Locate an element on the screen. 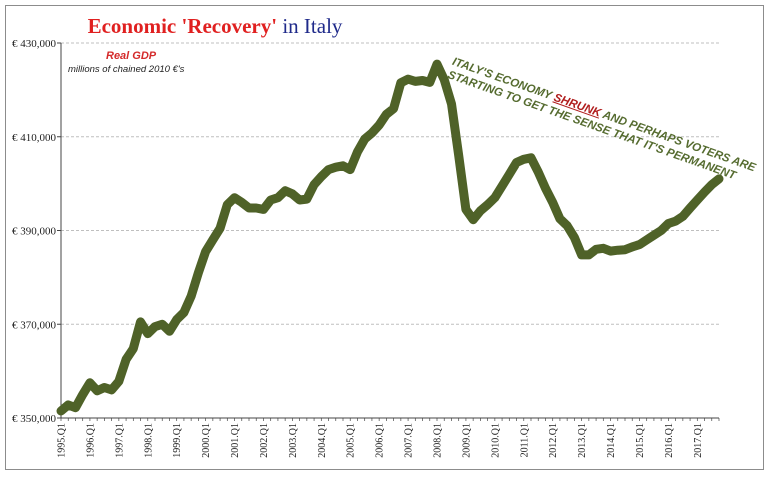 The image size is (769, 481). chart-title: Economic 'Recovery' in Italy is located at coordinates (215, 26).